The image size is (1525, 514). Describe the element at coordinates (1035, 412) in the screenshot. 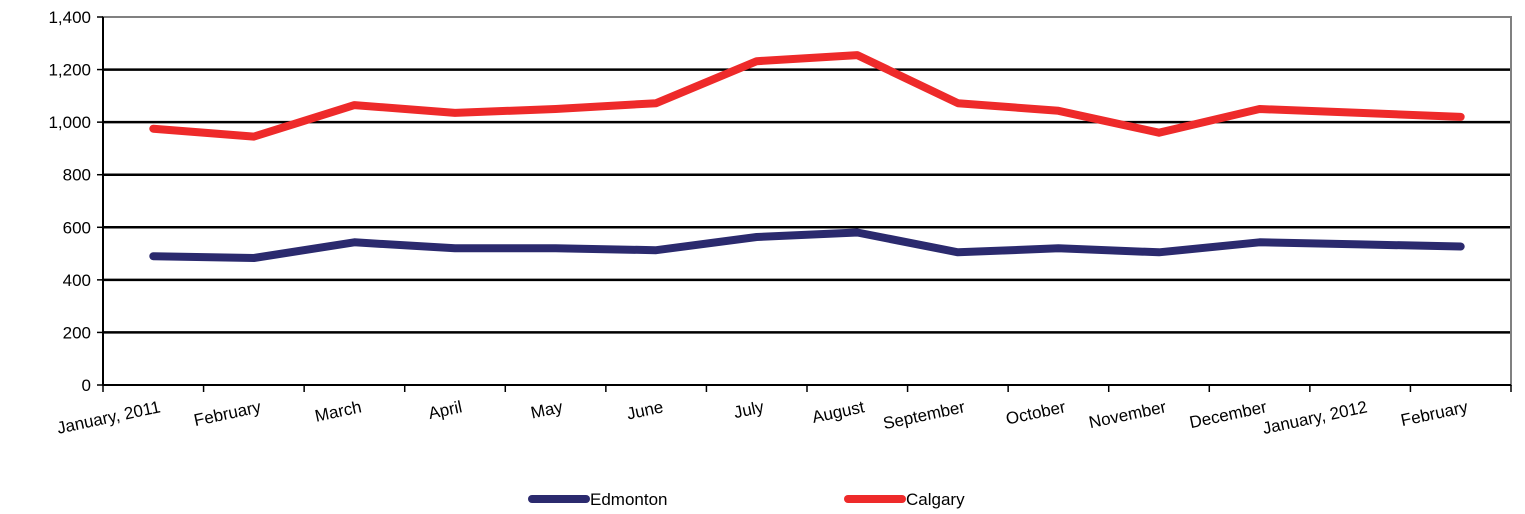

I see `x-tick-label: October` at that location.